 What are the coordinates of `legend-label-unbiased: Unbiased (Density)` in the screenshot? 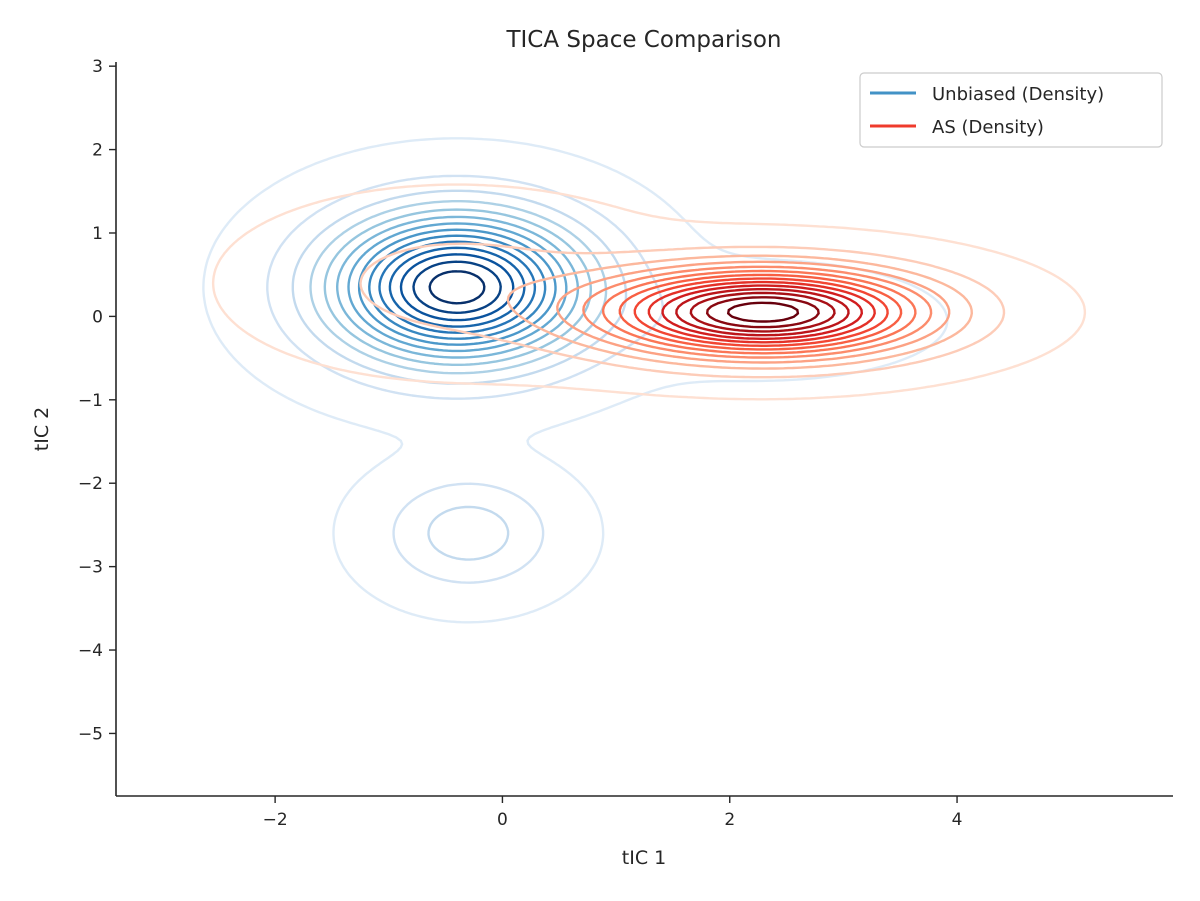 It's located at (1018, 94).